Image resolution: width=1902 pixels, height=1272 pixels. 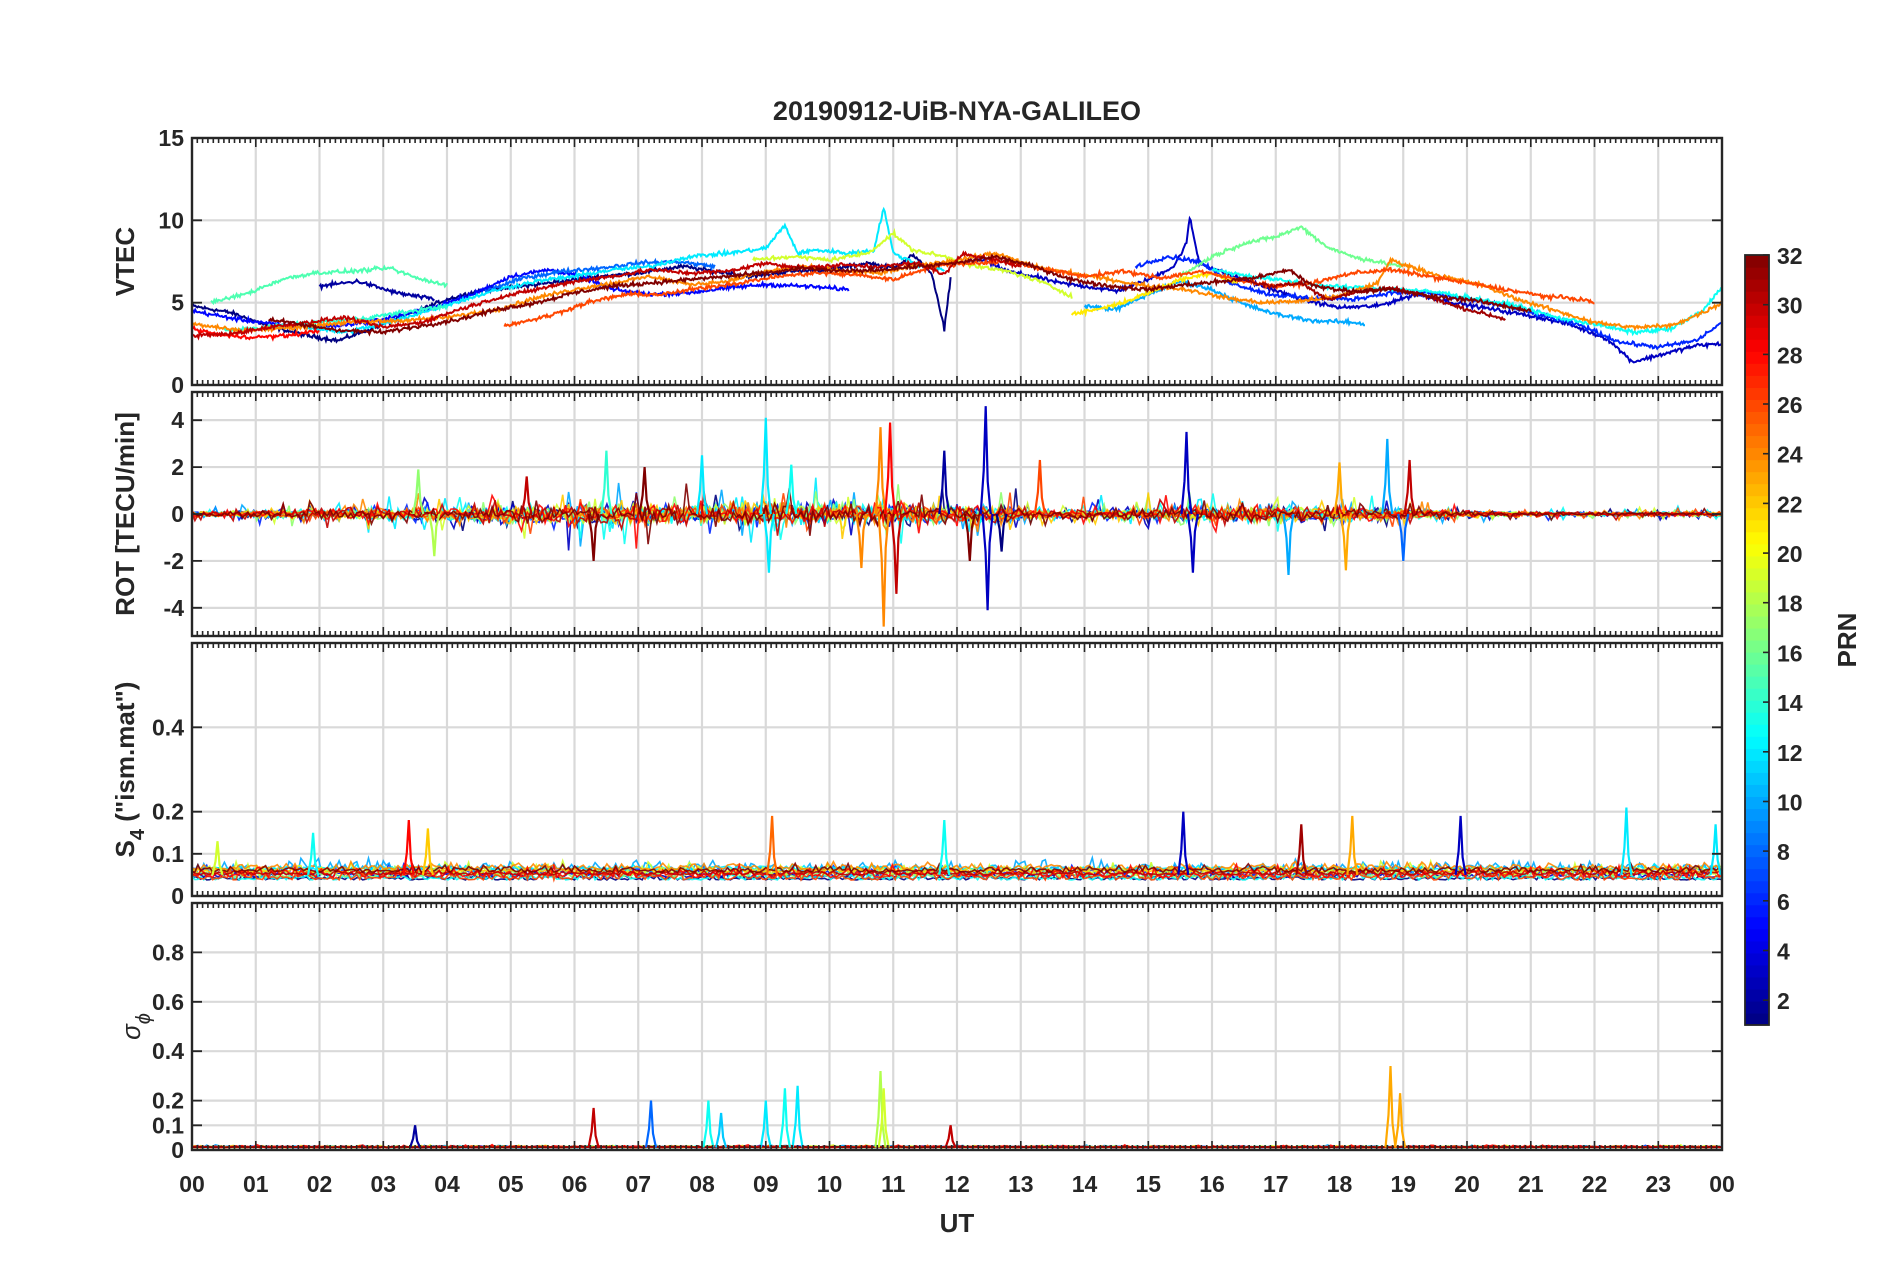 I want to click on sigma_phi-y-tick-label: 0.2, so click(x=168, y=1101).